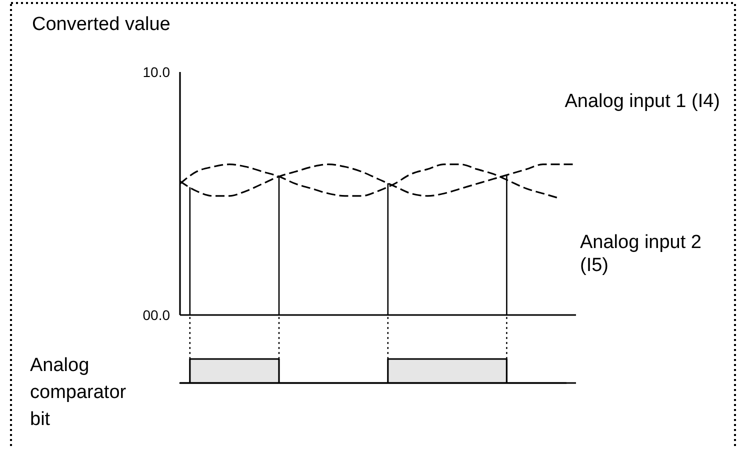  I want to click on text: Analog input 1 (I4), so click(642, 101).